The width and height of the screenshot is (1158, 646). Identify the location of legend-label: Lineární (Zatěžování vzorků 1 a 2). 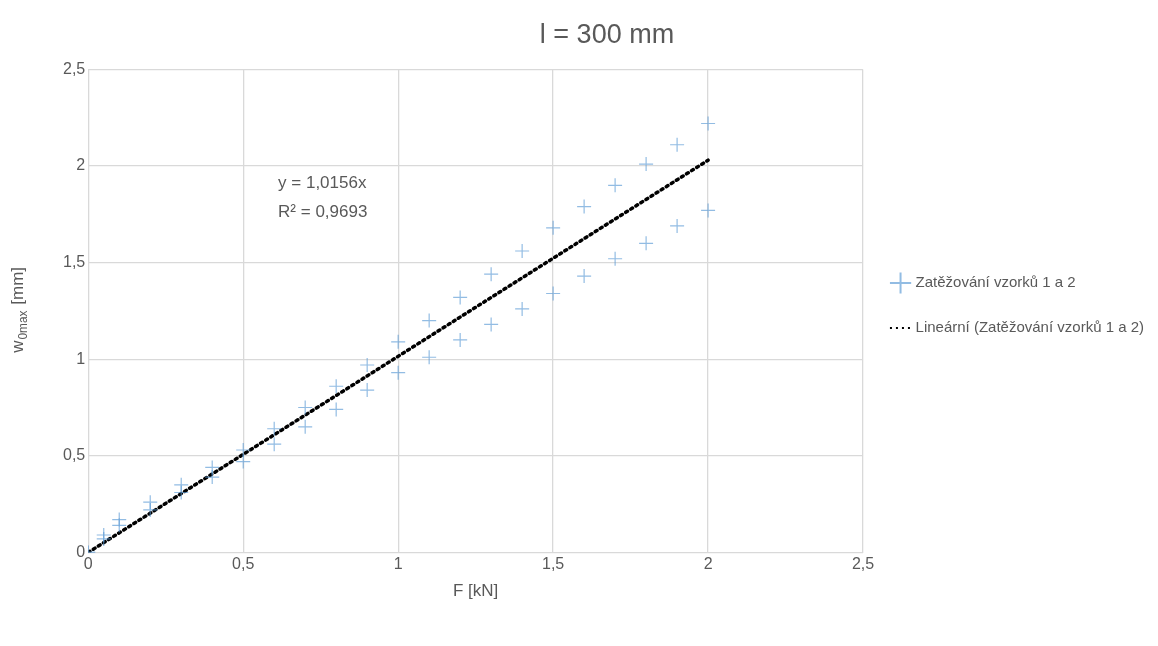
(1029, 327).